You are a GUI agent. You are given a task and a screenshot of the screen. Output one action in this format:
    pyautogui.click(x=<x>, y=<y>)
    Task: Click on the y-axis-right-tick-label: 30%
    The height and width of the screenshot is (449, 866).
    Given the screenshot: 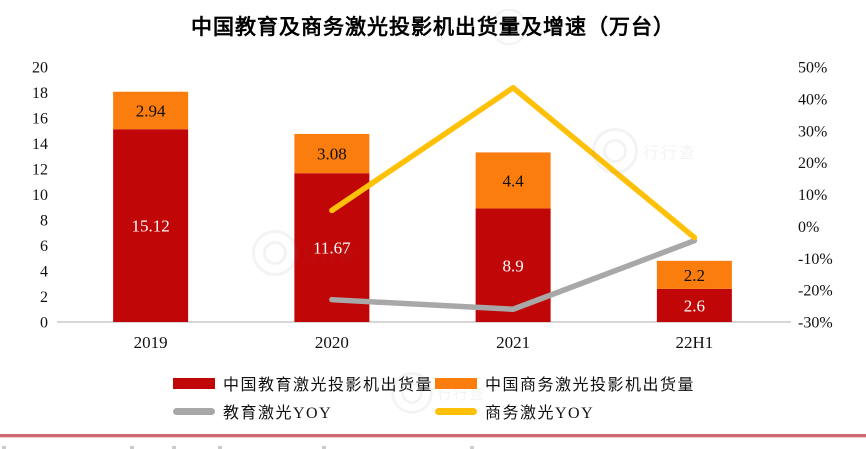 What is the action you would take?
    pyautogui.click(x=812, y=131)
    